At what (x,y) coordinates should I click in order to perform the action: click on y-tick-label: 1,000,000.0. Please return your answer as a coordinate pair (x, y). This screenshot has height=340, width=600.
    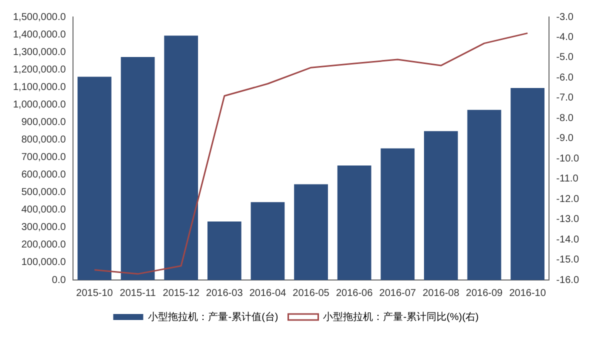
    Looking at the image, I should click on (39, 104).